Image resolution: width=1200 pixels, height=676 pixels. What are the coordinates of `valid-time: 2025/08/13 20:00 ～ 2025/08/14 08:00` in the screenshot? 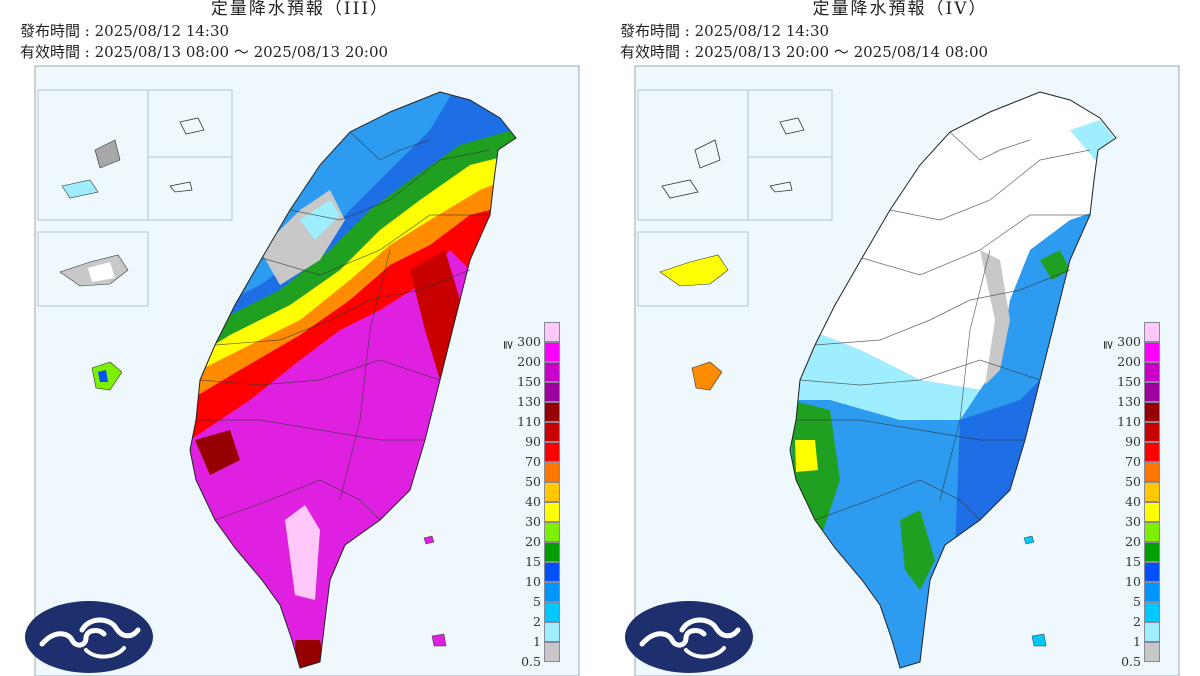 It's located at (841, 52).